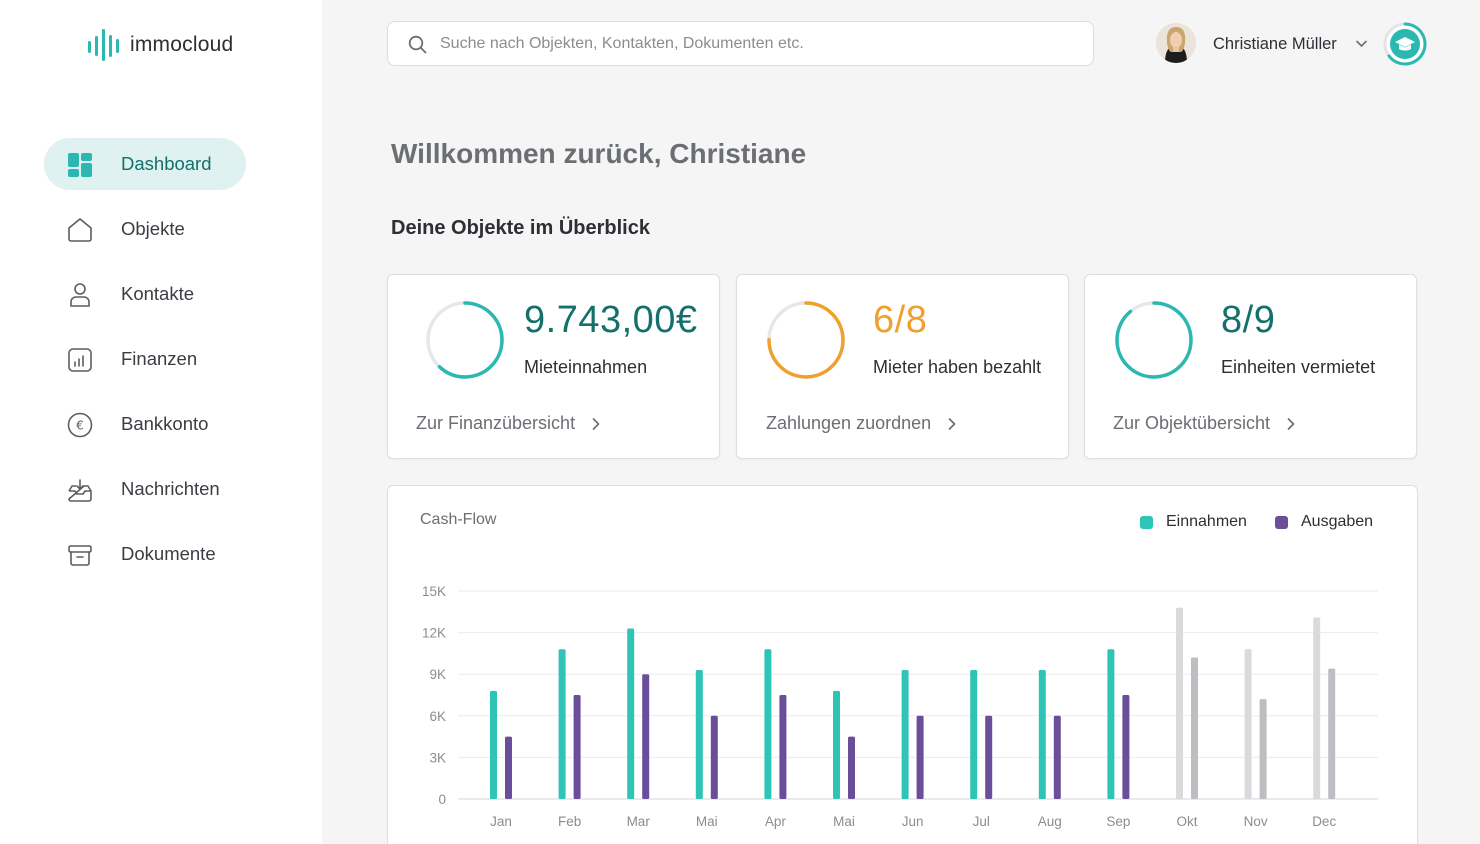 The width and height of the screenshot is (1480, 844). I want to click on y-tick-label: 3K, so click(437, 757).